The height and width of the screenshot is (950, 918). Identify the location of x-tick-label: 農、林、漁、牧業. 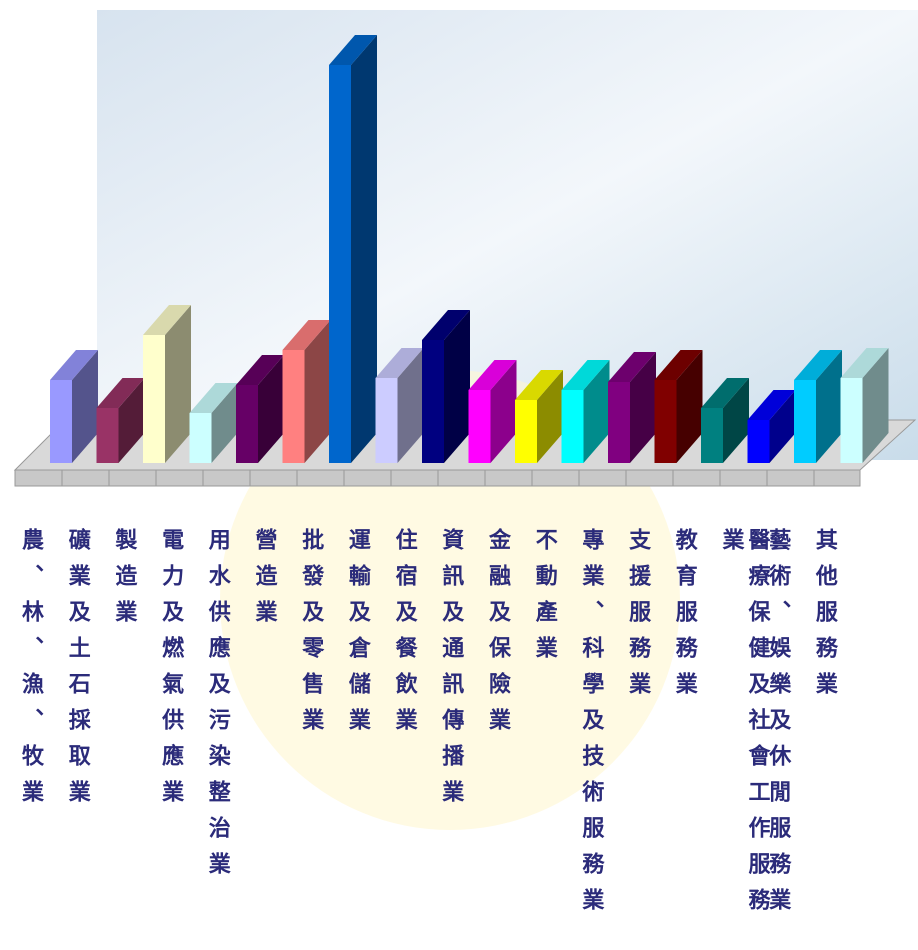
(30, 672).